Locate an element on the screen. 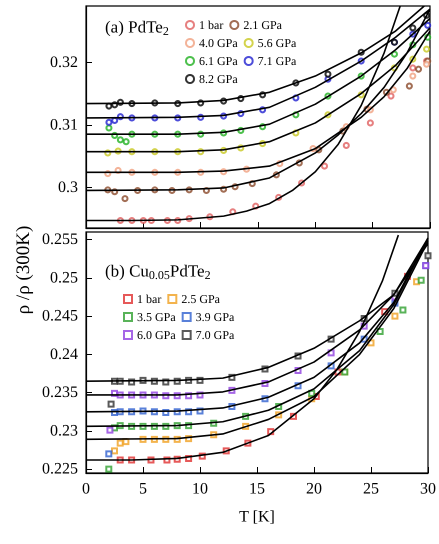 The width and height of the screenshot is (439, 544). legend-label: 8.2 GPa is located at coordinates (218, 79).